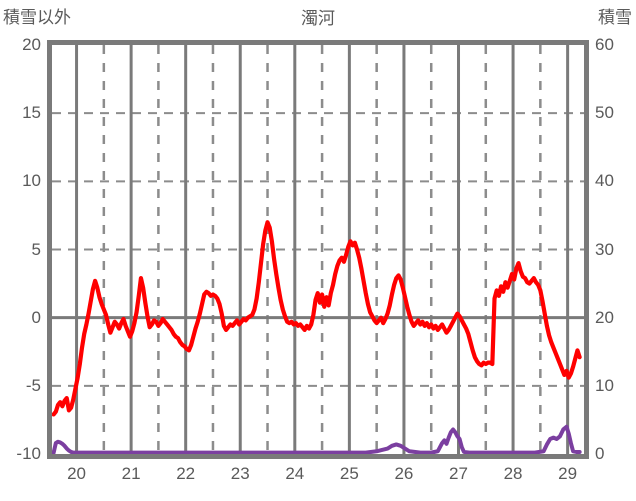 The height and width of the screenshot is (501, 636). What do you see at coordinates (349, 473) in the screenshot?
I see `x-tick-label: 25` at bounding box center [349, 473].